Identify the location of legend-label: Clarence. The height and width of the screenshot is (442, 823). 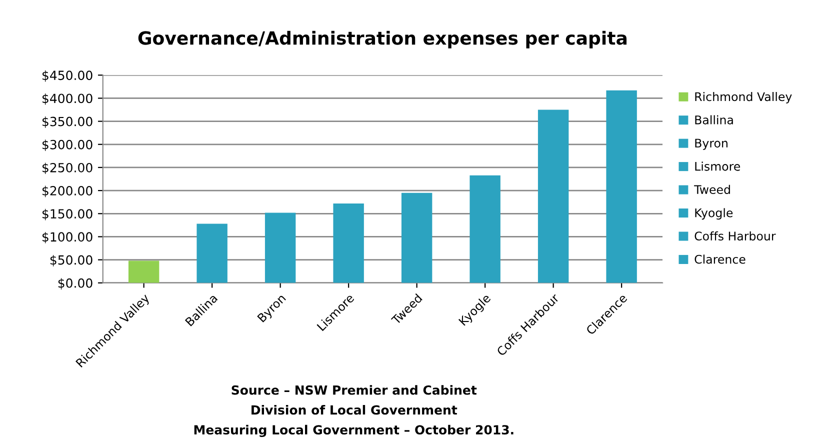
(720, 259).